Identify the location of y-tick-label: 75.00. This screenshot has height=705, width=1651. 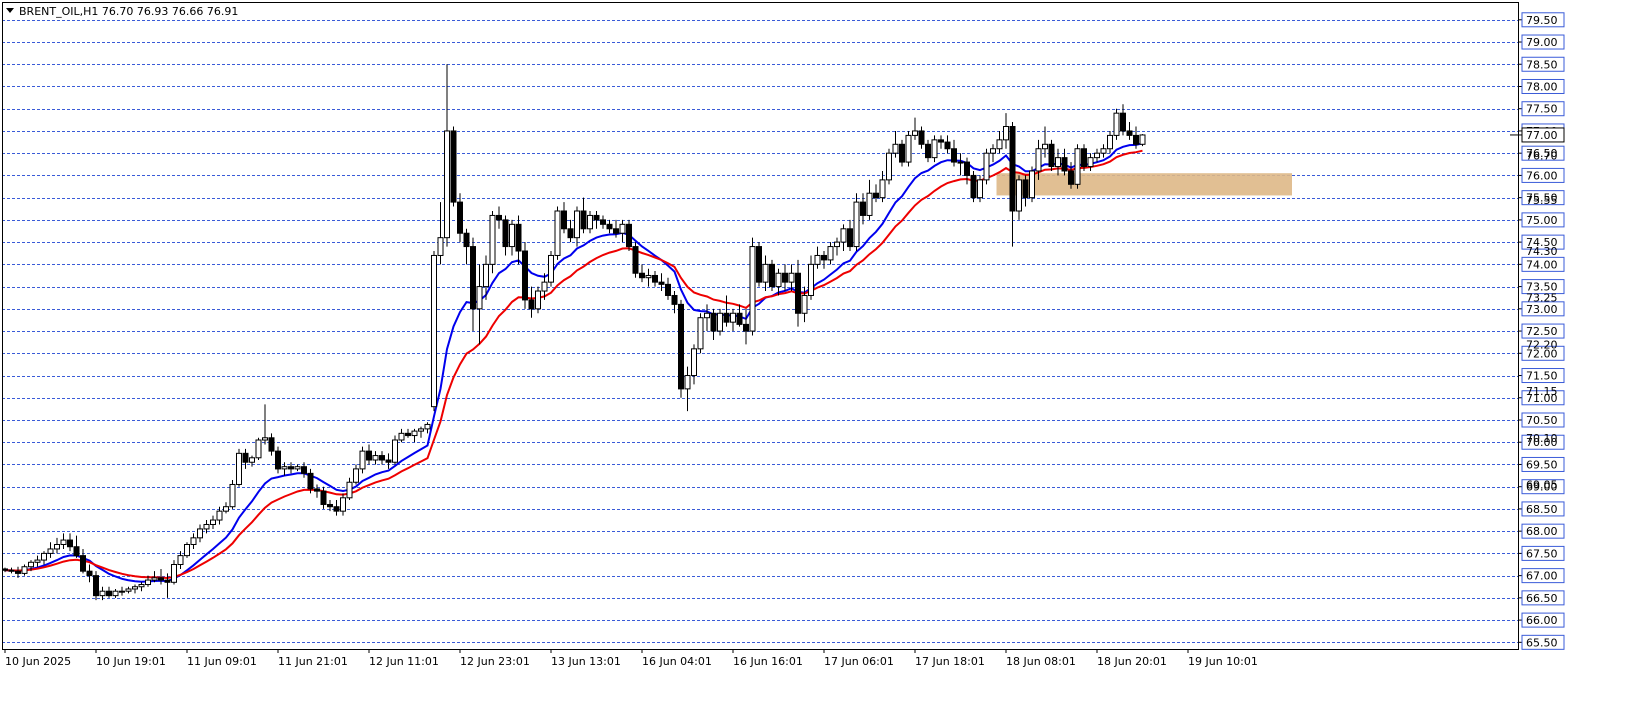
(1542, 220).